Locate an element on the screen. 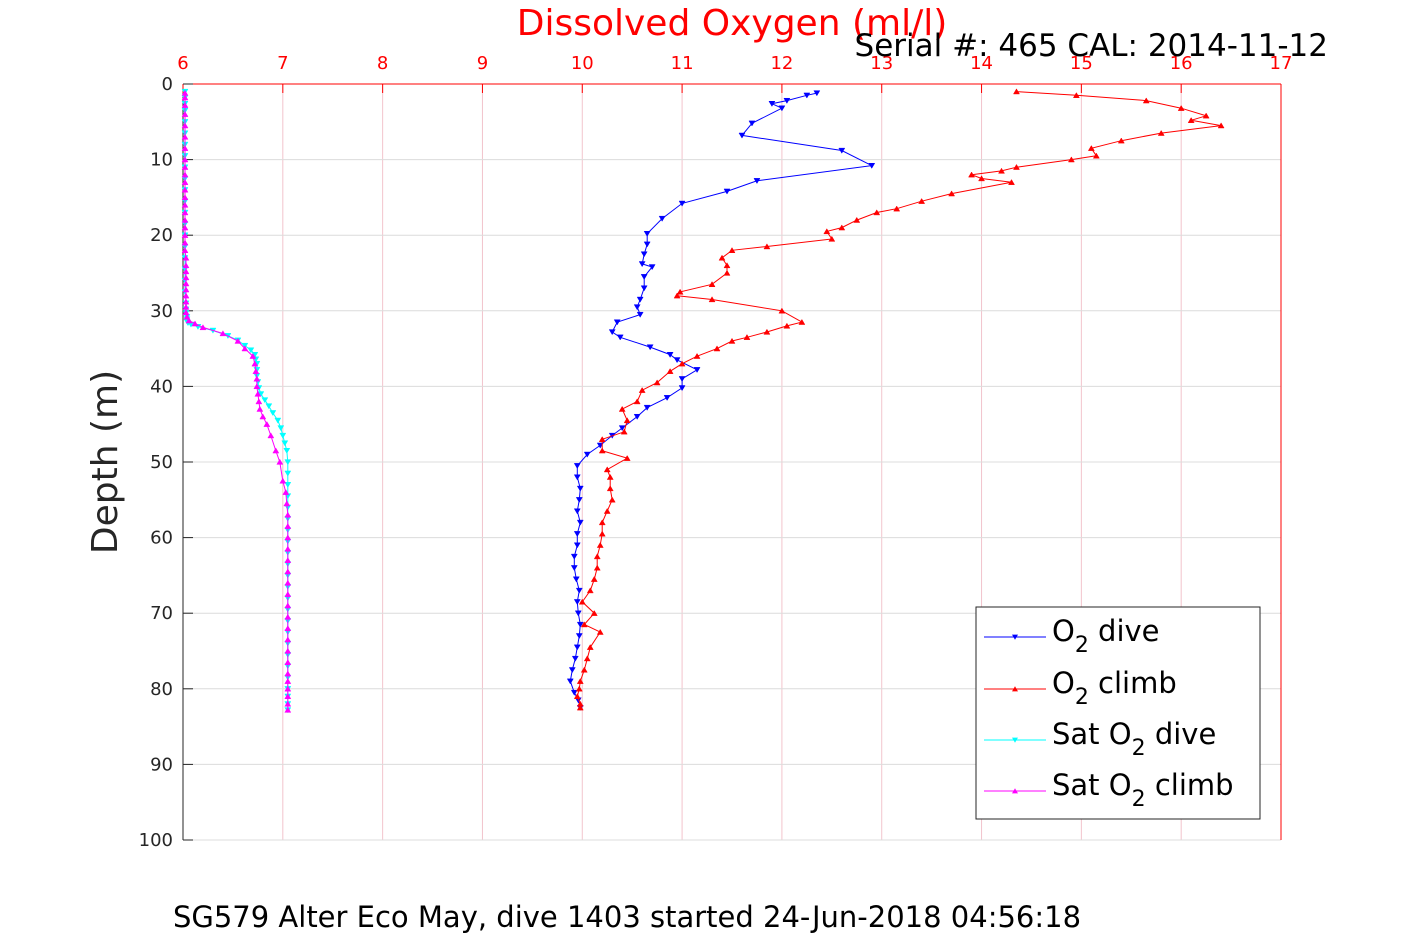  legend-label-main: Sat O is located at coordinates (1092, 734).